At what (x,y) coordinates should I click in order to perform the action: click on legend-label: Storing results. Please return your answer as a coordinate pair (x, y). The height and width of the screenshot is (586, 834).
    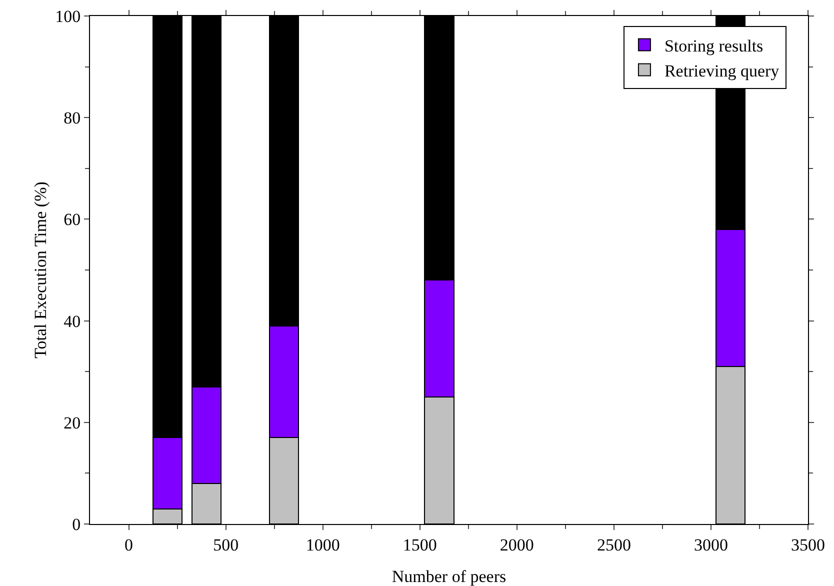
    Looking at the image, I should click on (714, 46).